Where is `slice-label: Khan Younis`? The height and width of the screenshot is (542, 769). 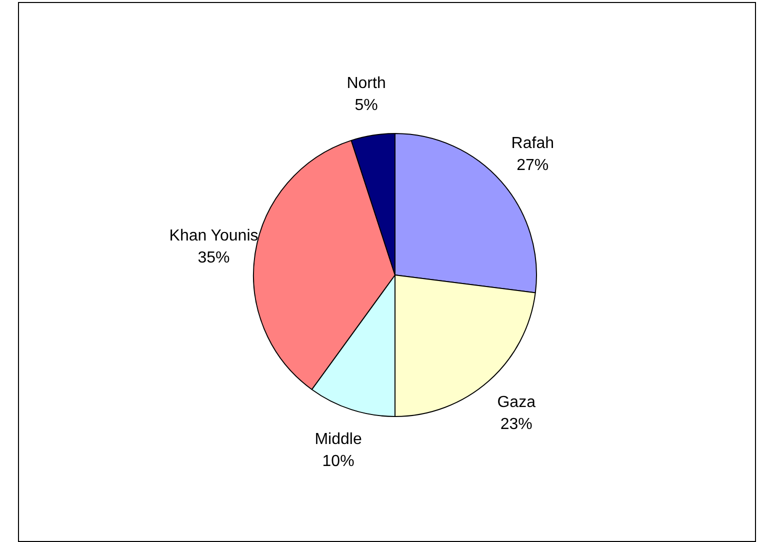
slice-label: Khan Younis is located at coordinates (213, 236).